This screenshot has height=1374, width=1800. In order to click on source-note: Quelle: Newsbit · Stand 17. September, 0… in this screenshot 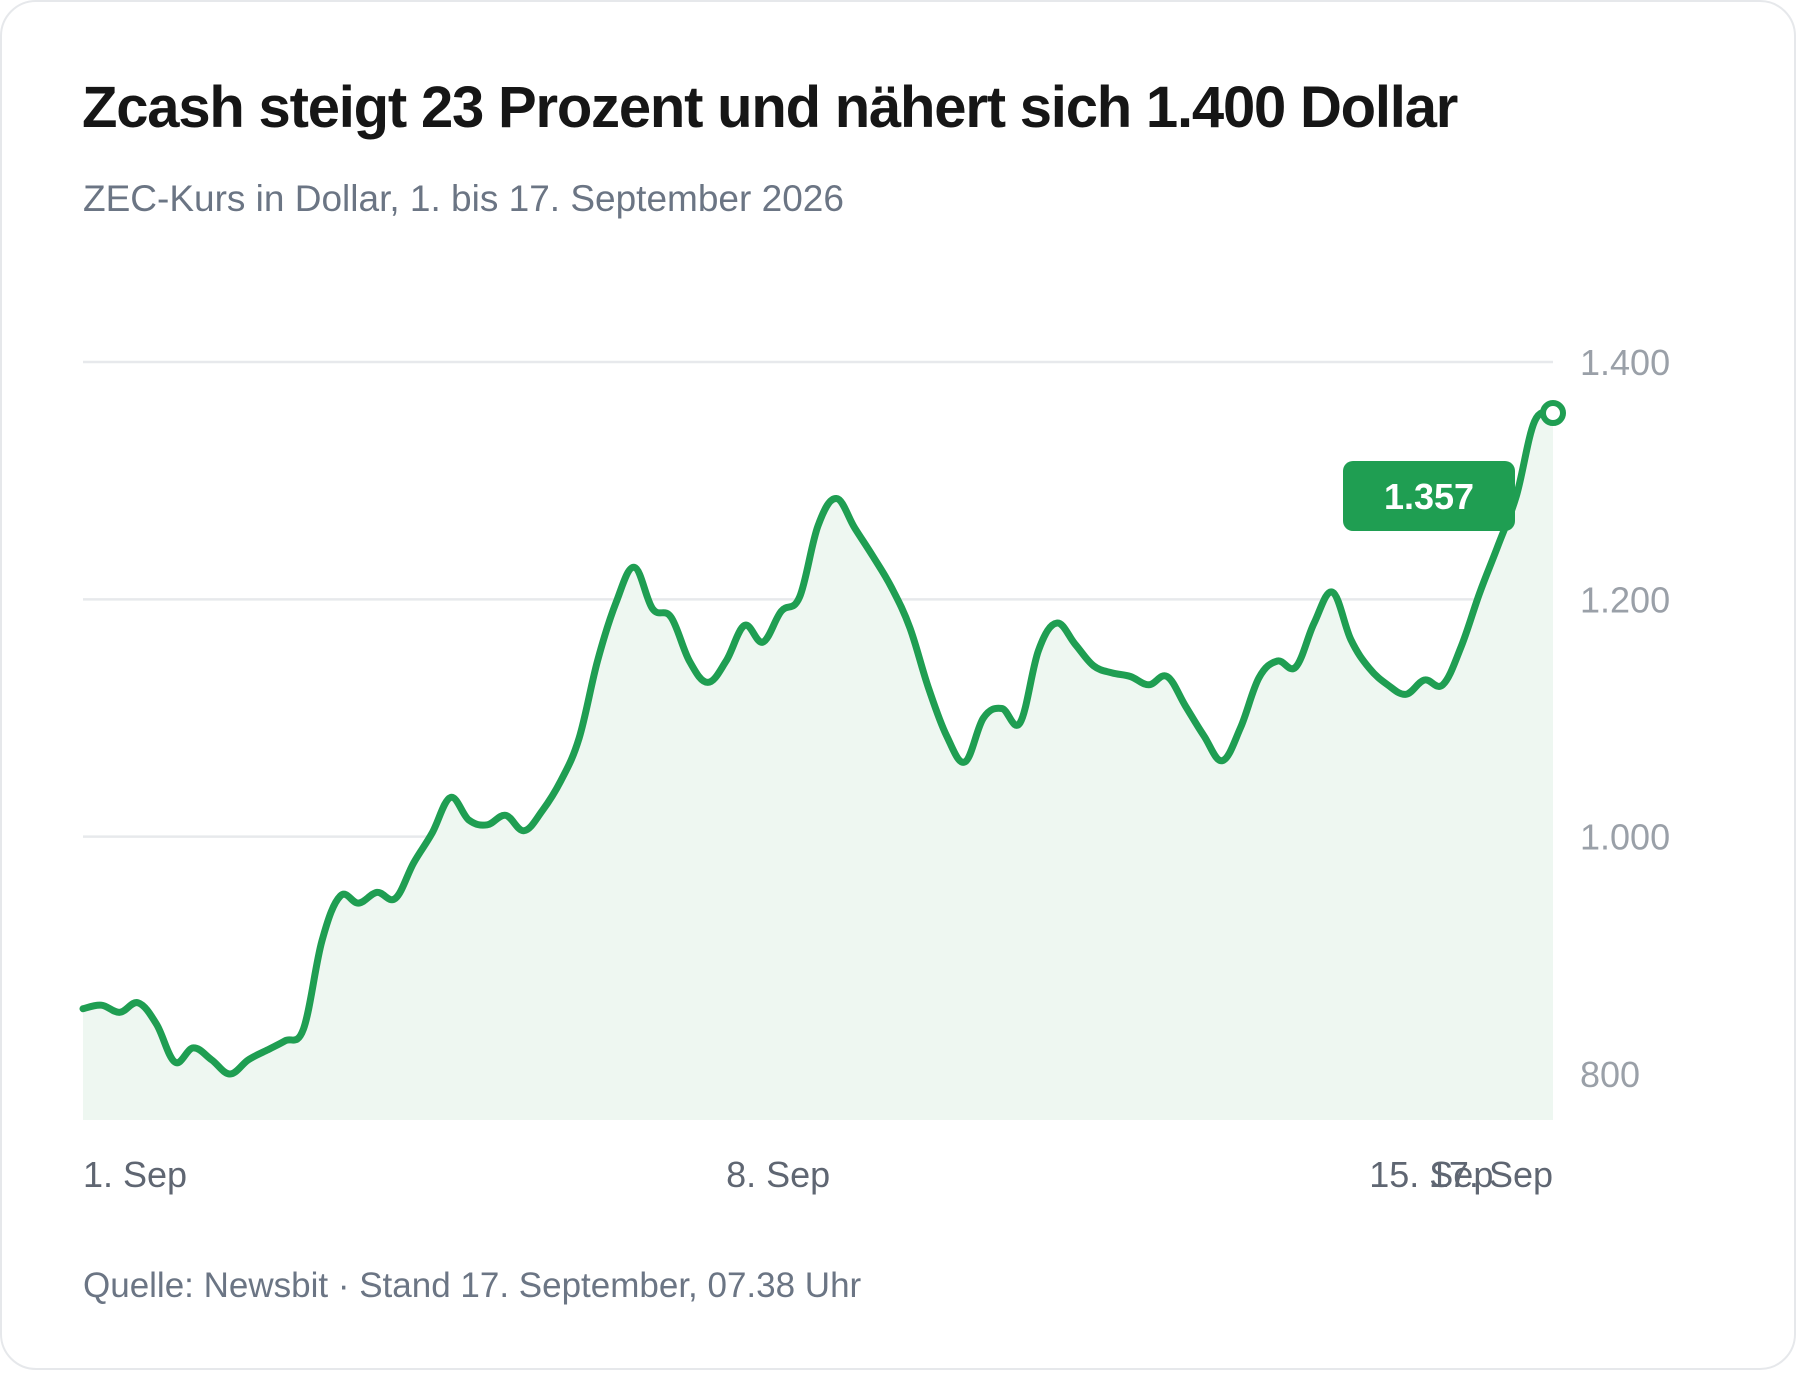, I will do `click(472, 1285)`.